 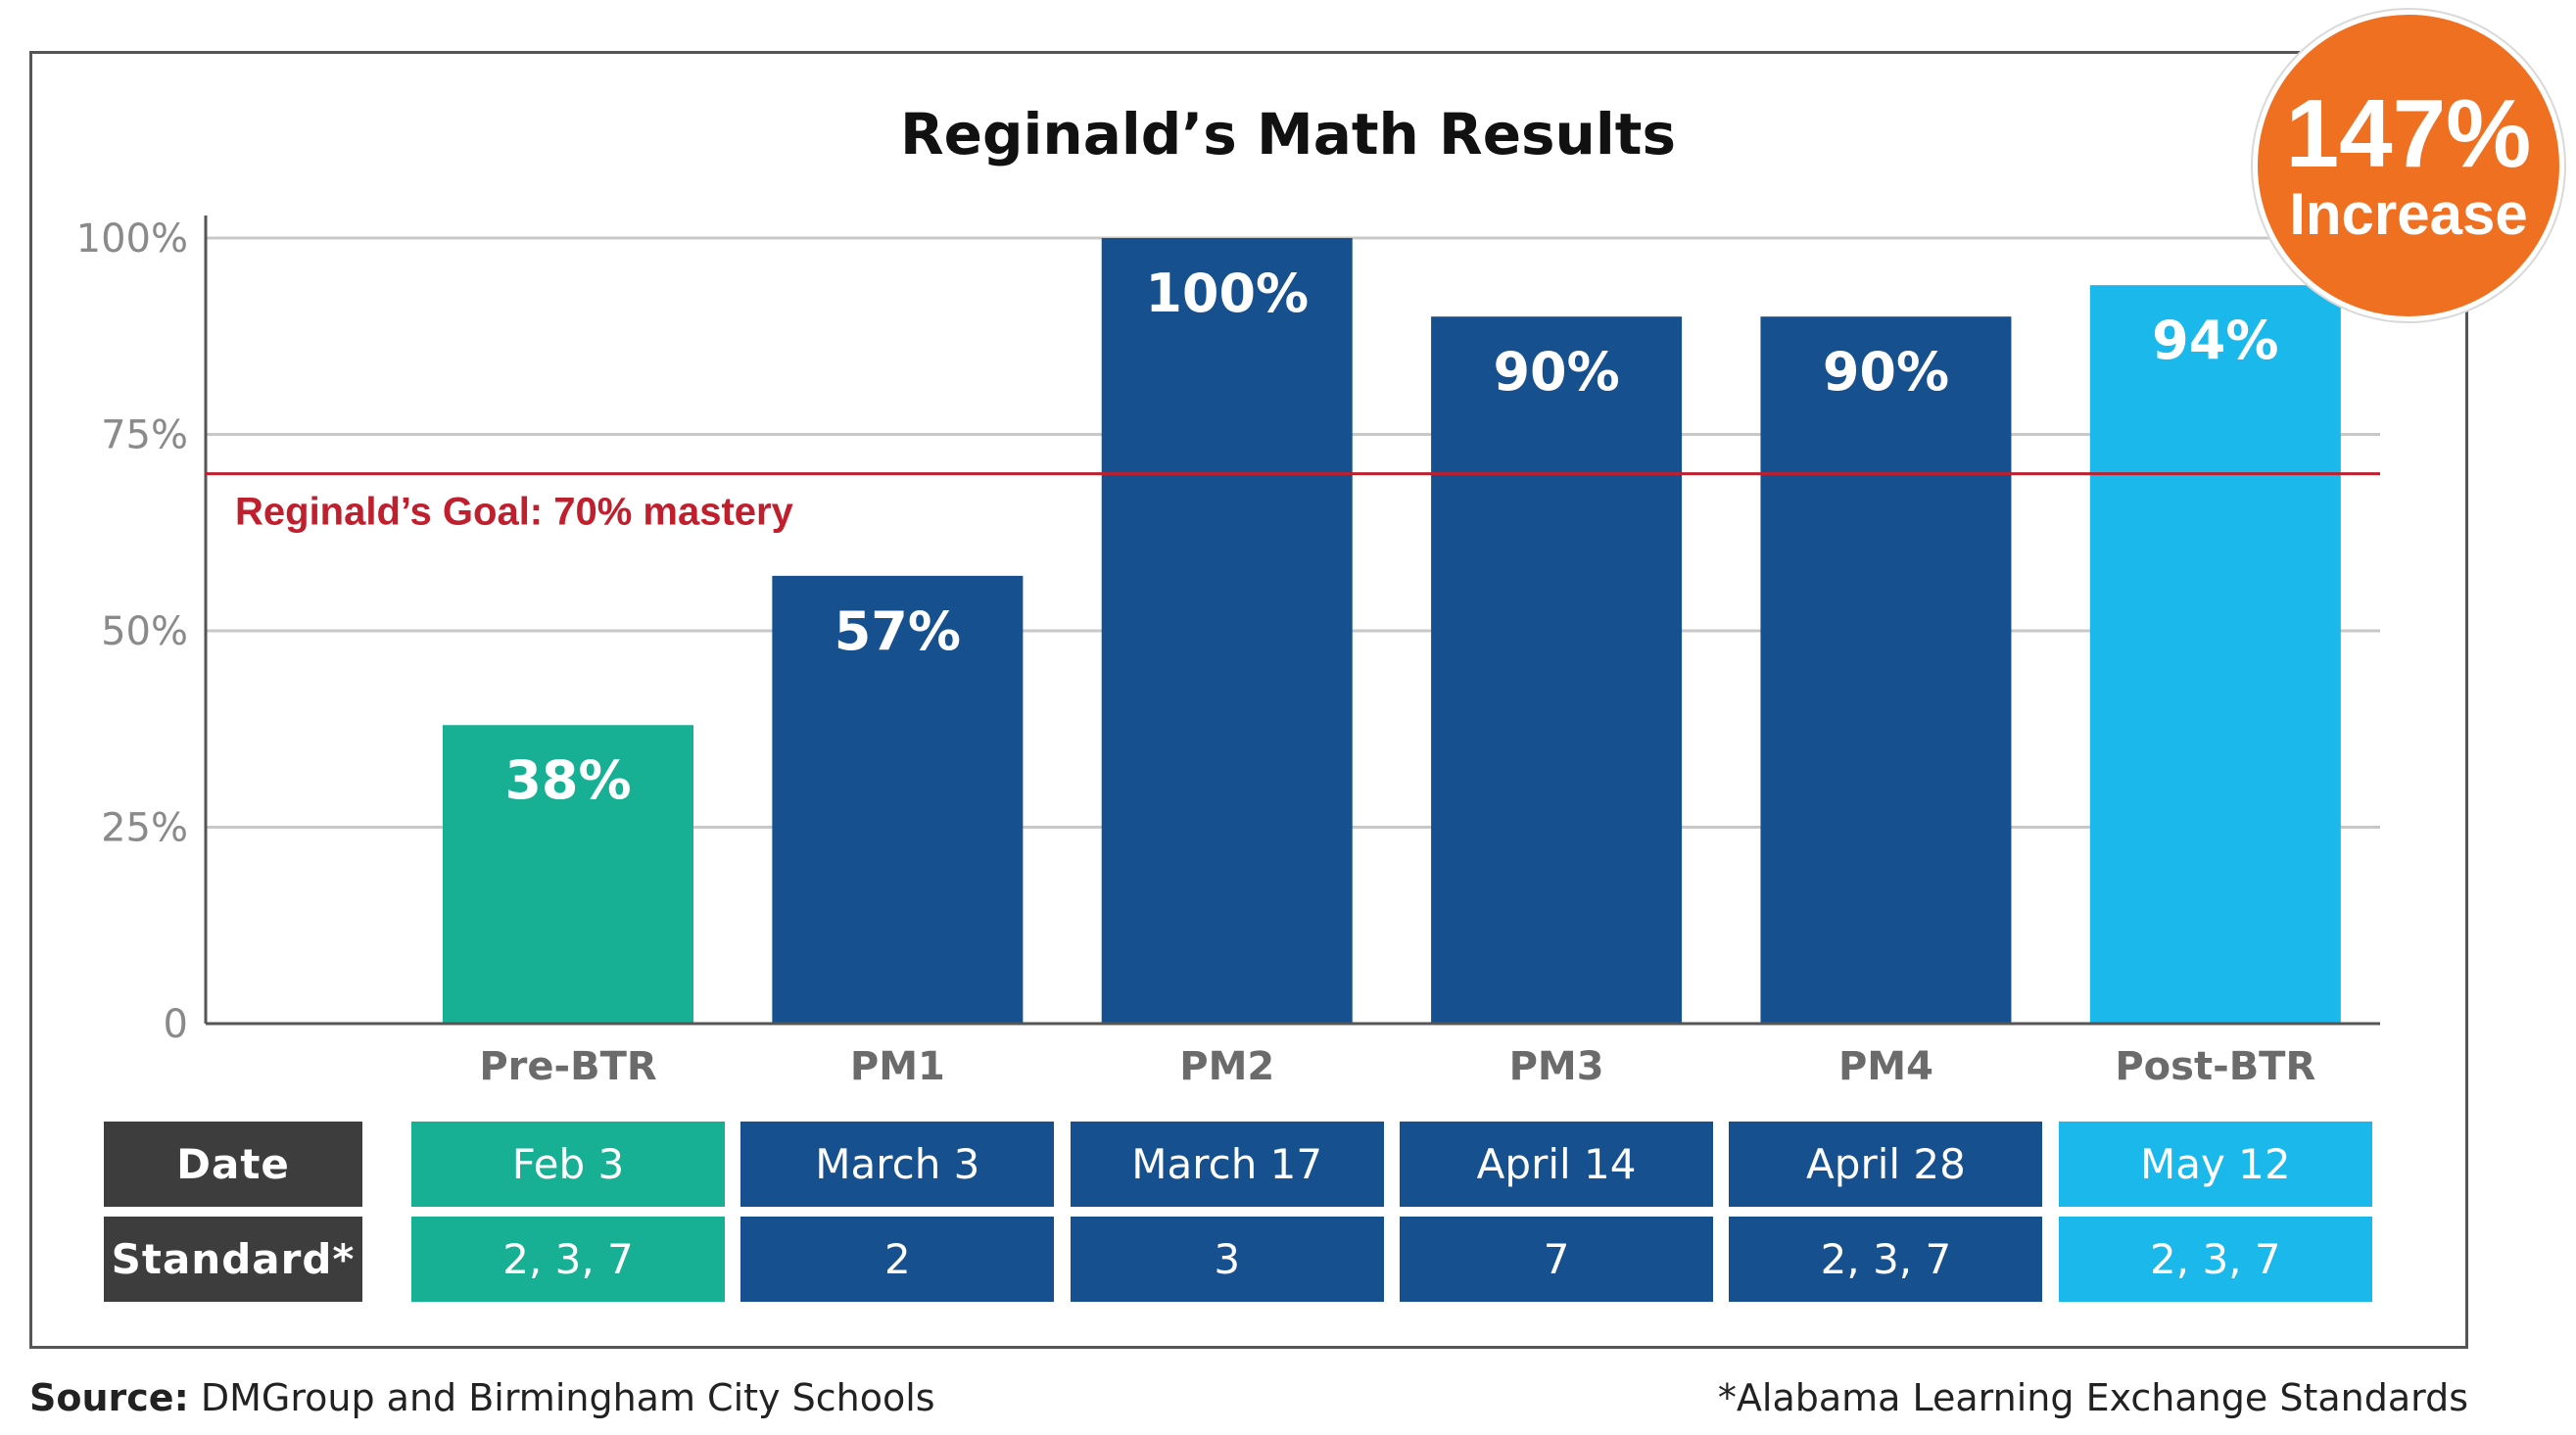 What do you see at coordinates (898, 631) in the screenshot?
I see `data-label: 57%` at bounding box center [898, 631].